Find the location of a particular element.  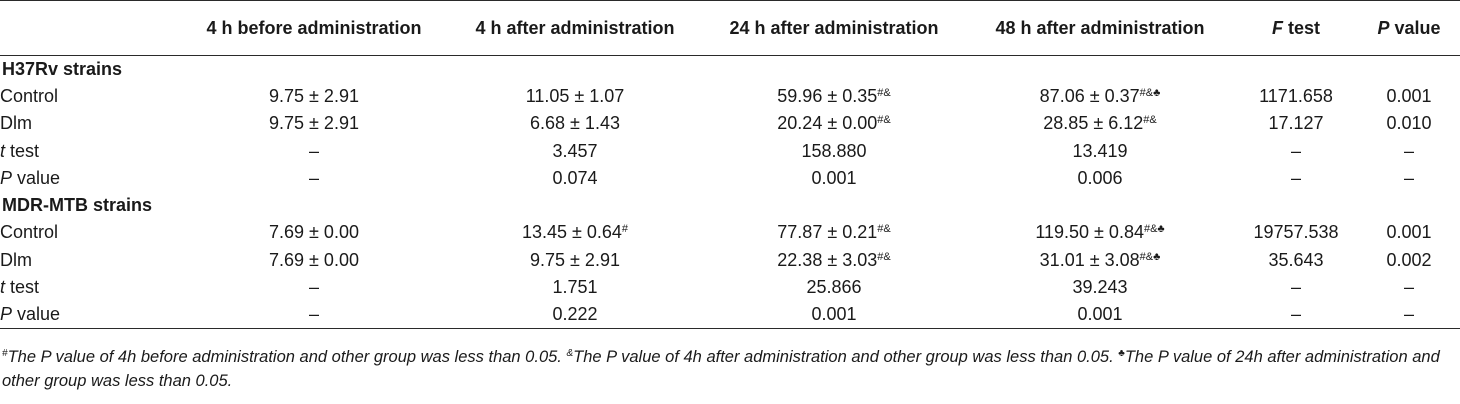

cell: 19757.538 is located at coordinates (1296, 232).